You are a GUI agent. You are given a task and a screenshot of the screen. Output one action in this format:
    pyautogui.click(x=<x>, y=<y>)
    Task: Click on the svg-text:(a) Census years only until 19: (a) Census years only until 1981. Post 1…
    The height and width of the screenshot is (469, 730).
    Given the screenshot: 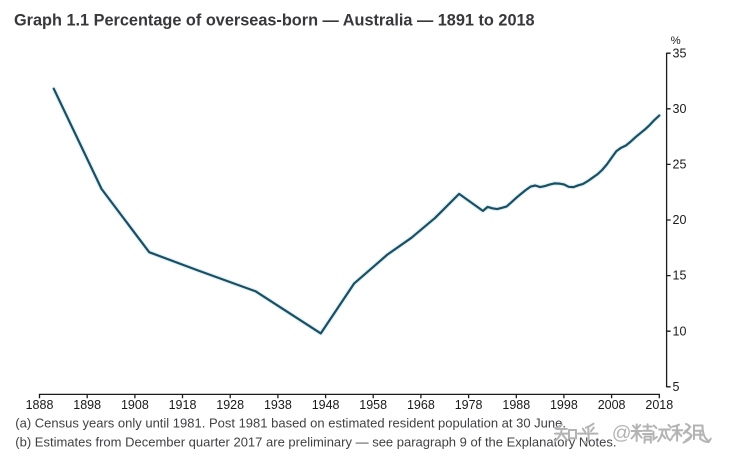 What is the action you would take?
    pyautogui.click(x=290, y=423)
    